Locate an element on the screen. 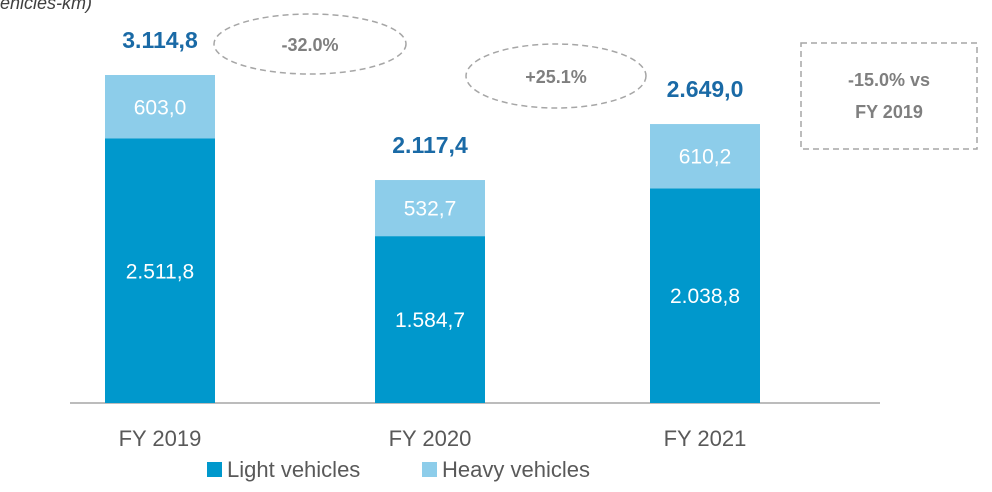  annotation: +25.1% is located at coordinates (556, 77).